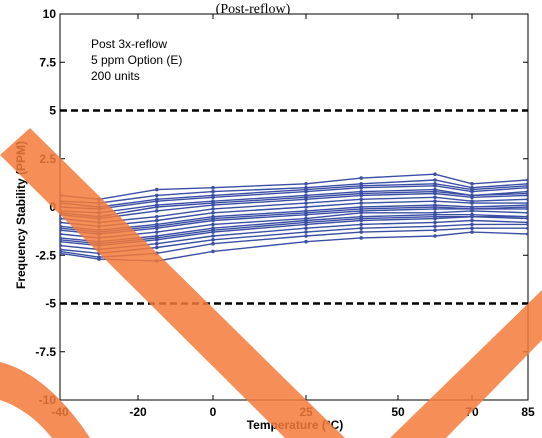 The height and width of the screenshot is (438, 542). Describe the element at coordinates (115, 76) in the screenshot. I see `annotation-line-3: 200 units` at that location.